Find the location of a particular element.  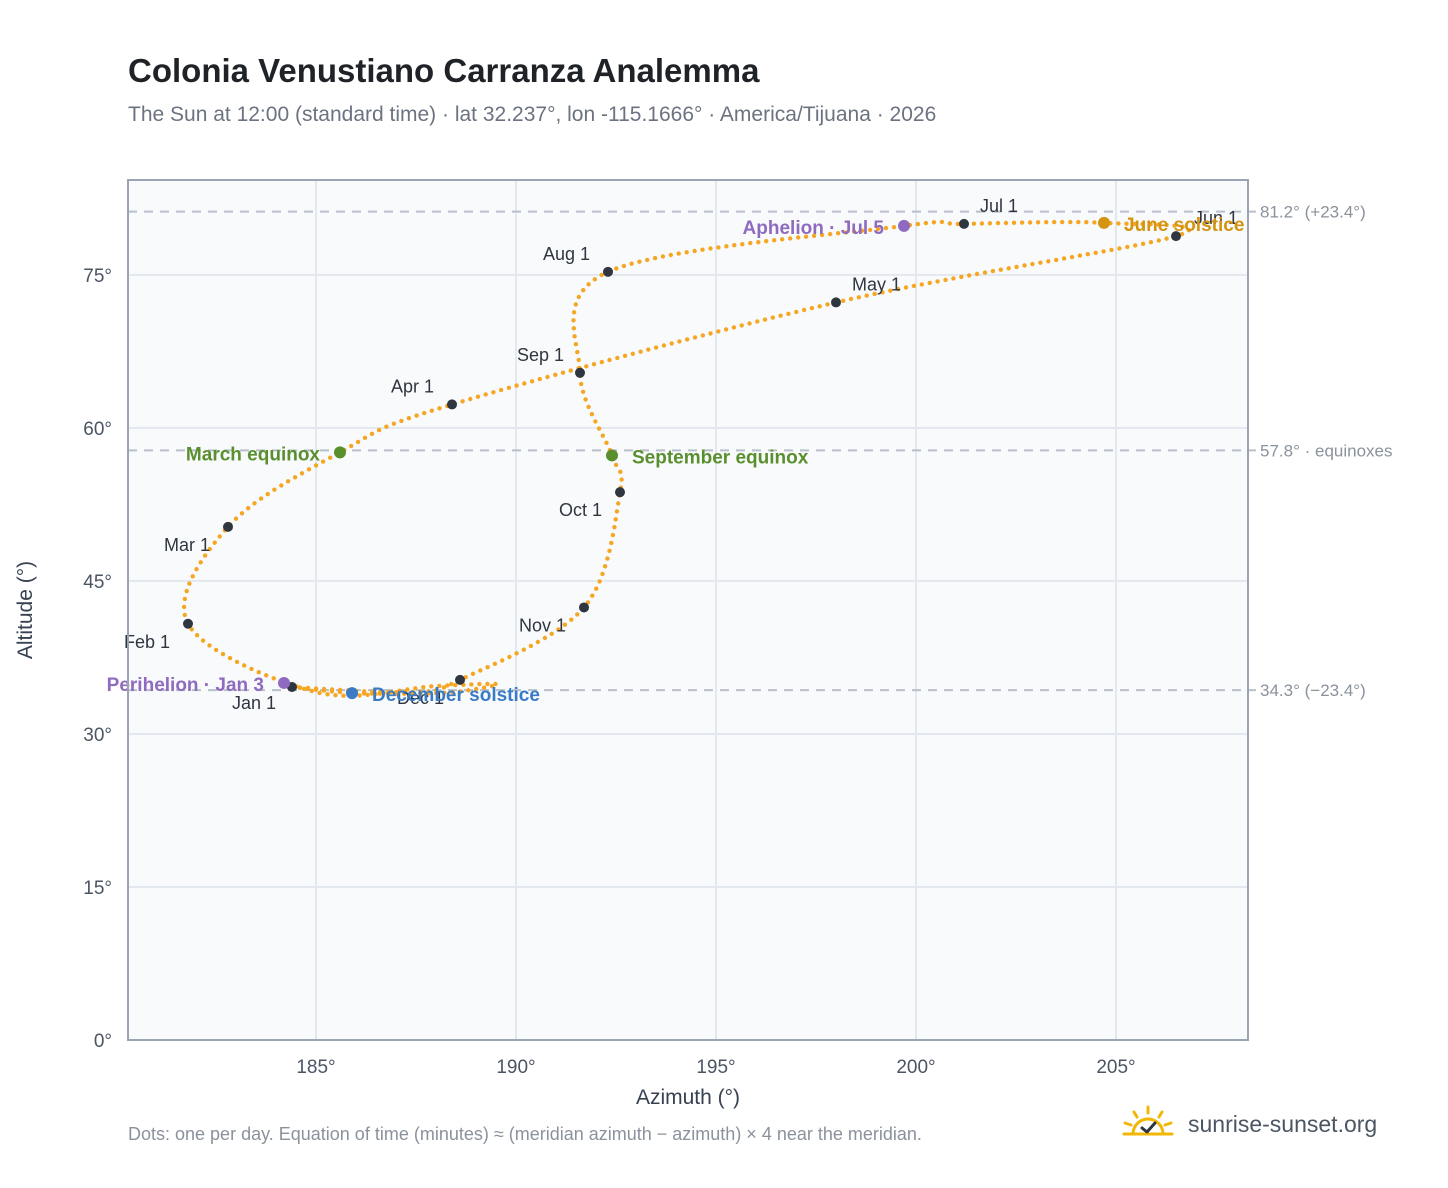

event-marker is located at coordinates (1104, 222).